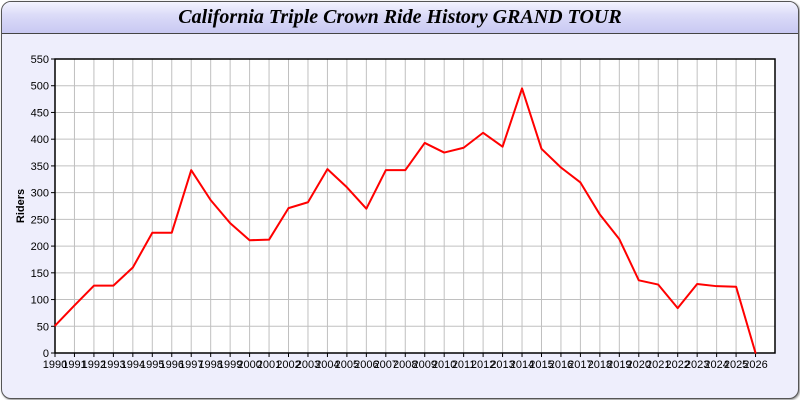  What do you see at coordinates (40, 247) in the screenshot?
I see `y-tick-label: 200` at bounding box center [40, 247].